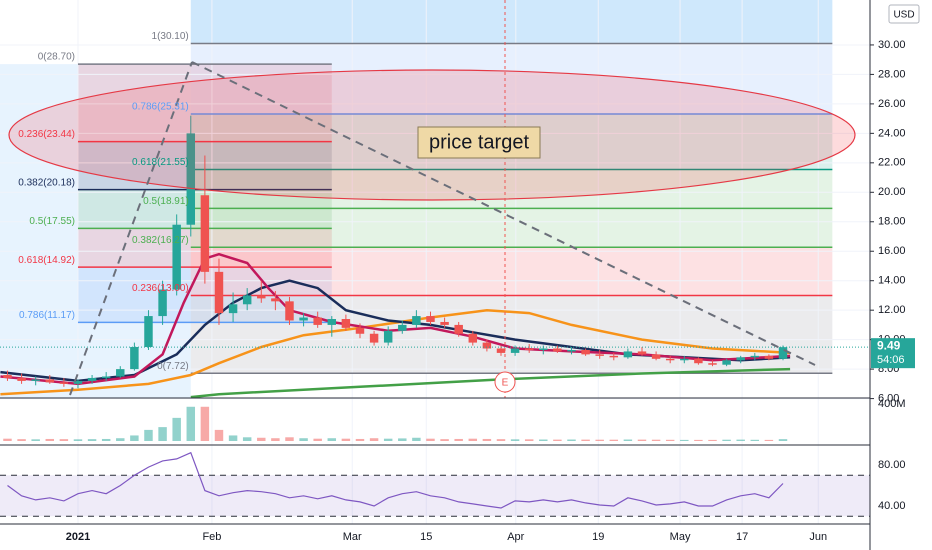 The image size is (932, 550). I want to click on x-tick-label: 19, so click(598, 537).